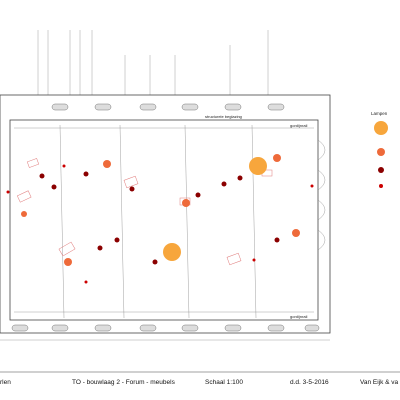 Image resolution: width=400 pixels, height=400 pixels. Describe the element at coordinates (5, 382) in the screenshot. I see `footer-cell: rlen` at that location.